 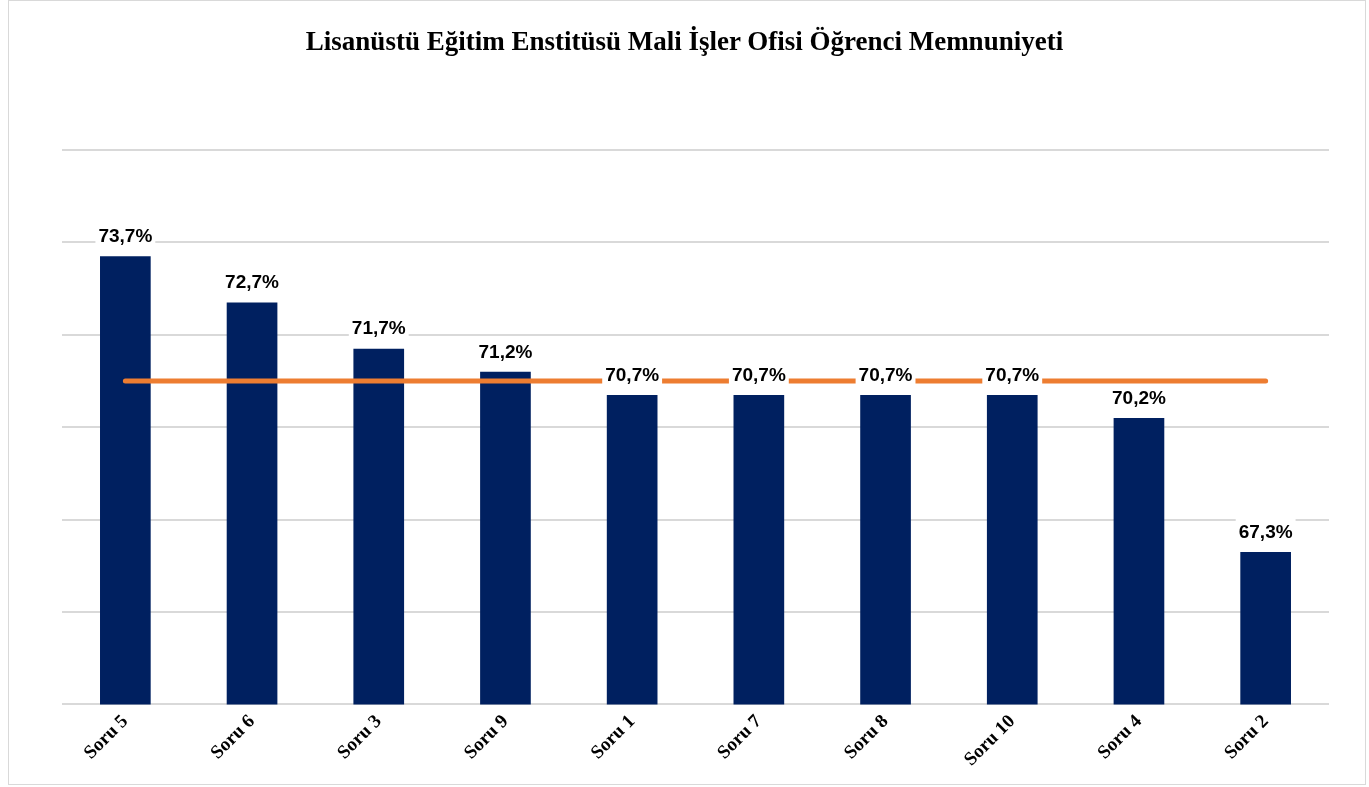 I want to click on x-tick-label: Soru 1, so click(x=612, y=736).